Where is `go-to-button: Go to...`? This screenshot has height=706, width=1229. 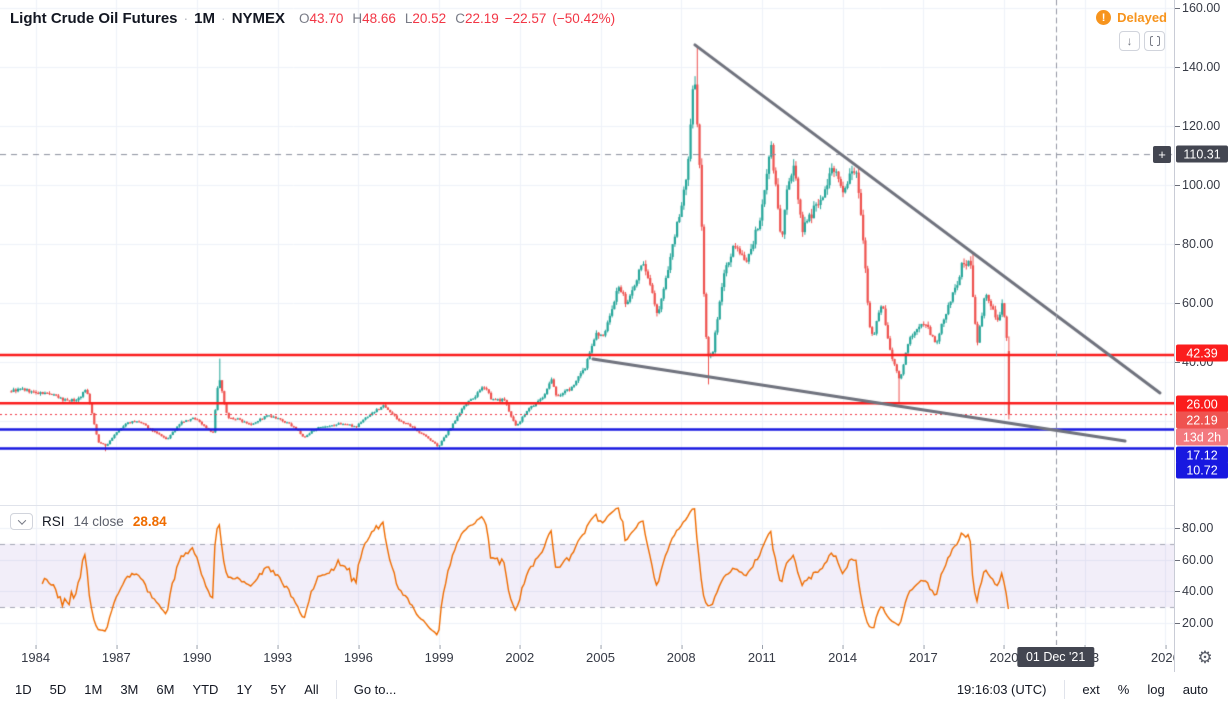
go-to-button: Go to... is located at coordinates (375, 689).